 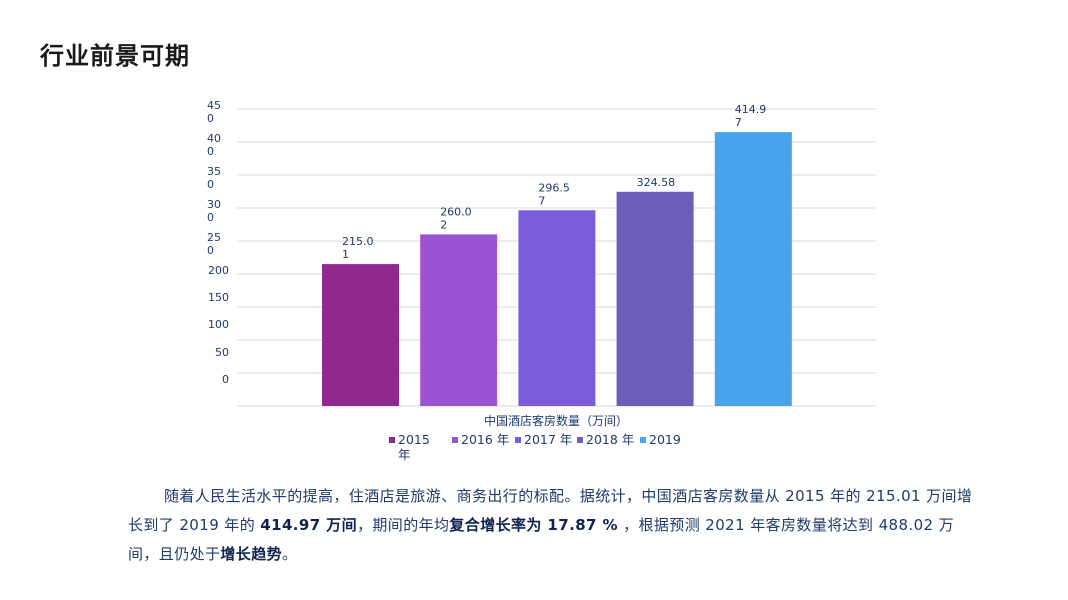 I want to click on y-tick-label: 25 0, so click(x=214, y=244).